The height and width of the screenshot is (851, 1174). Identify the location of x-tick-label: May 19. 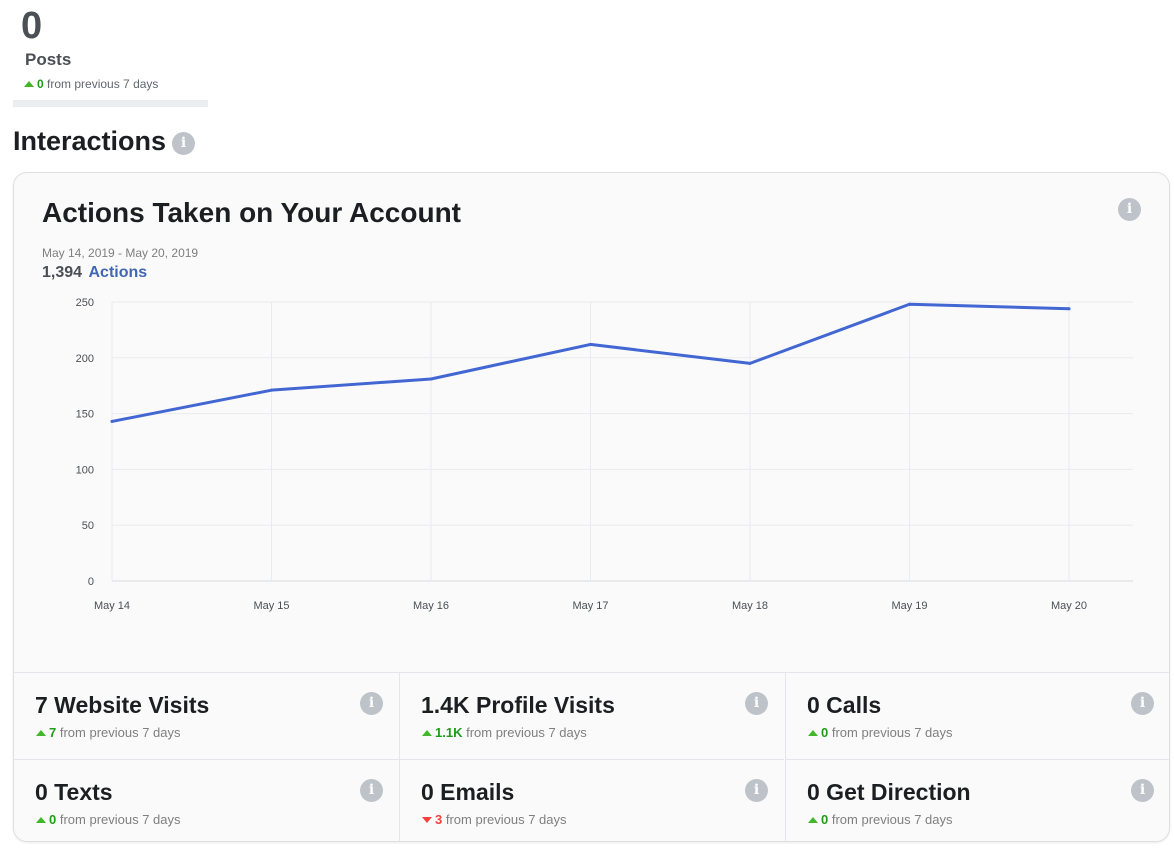
(909, 606).